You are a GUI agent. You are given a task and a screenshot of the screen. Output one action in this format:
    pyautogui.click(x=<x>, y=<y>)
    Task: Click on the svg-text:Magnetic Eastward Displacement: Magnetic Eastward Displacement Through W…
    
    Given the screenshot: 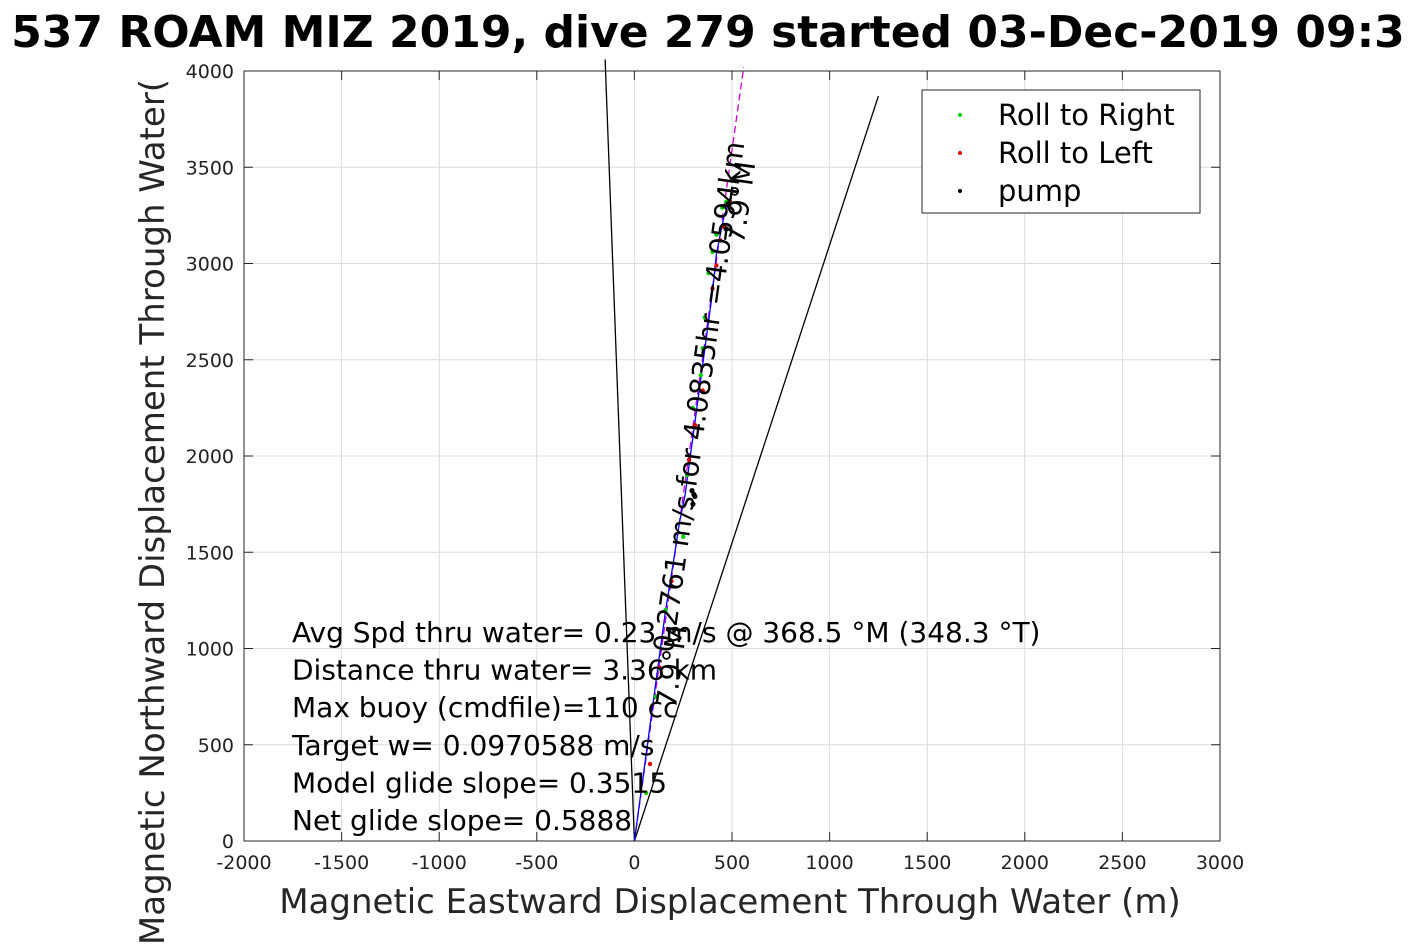 What is the action you would take?
    pyautogui.click(x=730, y=902)
    